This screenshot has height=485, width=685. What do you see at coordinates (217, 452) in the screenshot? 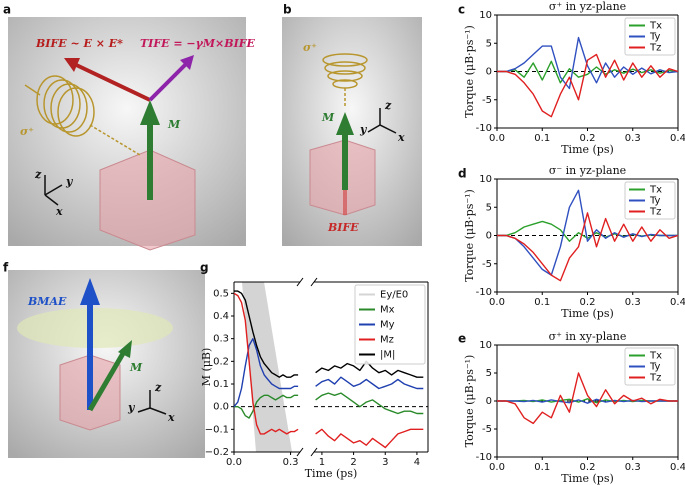
I see `y-tick-label: −0.2` at bounding box center [217, 452].